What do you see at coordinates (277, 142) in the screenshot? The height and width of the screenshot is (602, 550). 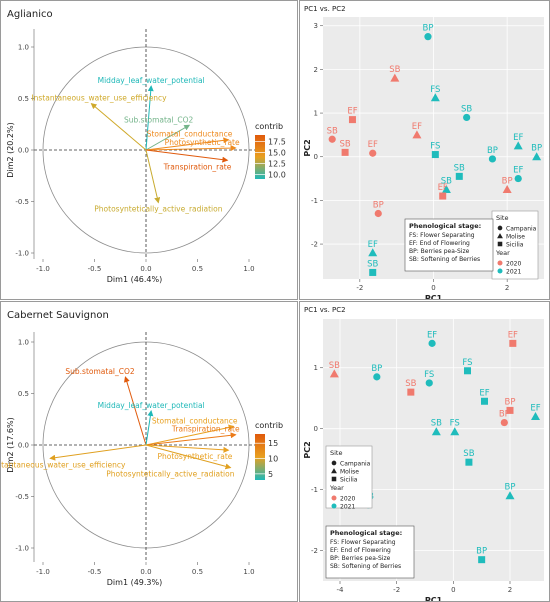 I see `colorbar-label: 17.5` at bounding box center [277, 142].